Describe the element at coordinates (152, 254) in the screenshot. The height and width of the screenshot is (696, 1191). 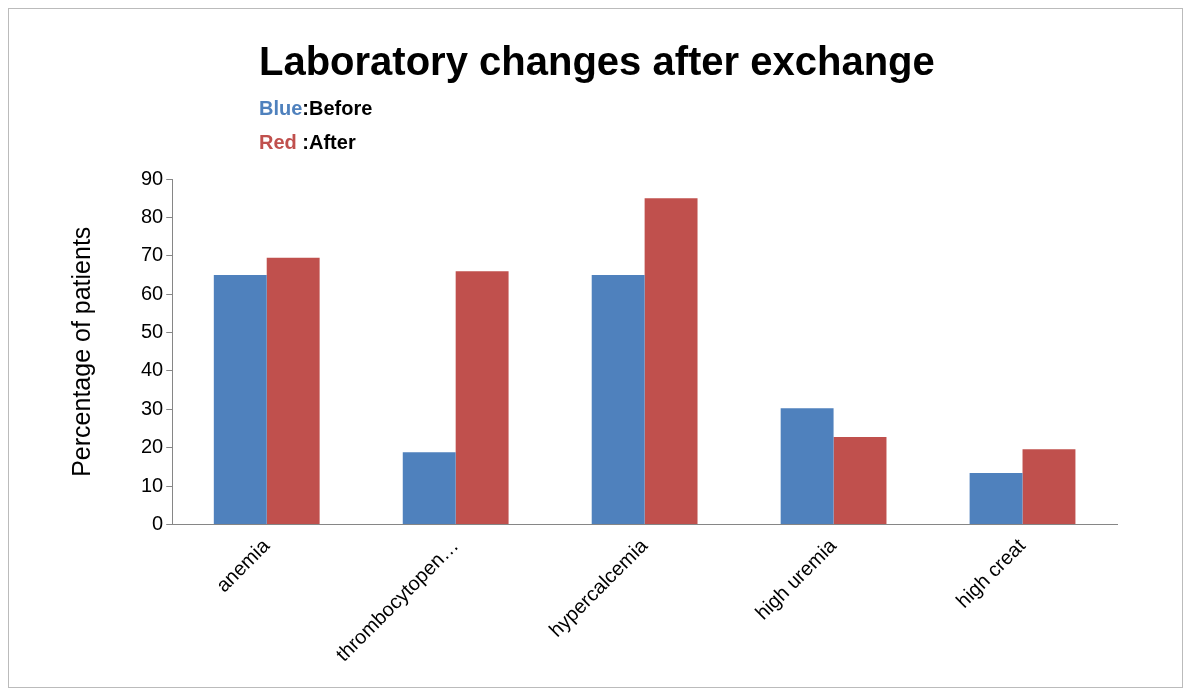
I see `y-tick-label: 70` at that location.